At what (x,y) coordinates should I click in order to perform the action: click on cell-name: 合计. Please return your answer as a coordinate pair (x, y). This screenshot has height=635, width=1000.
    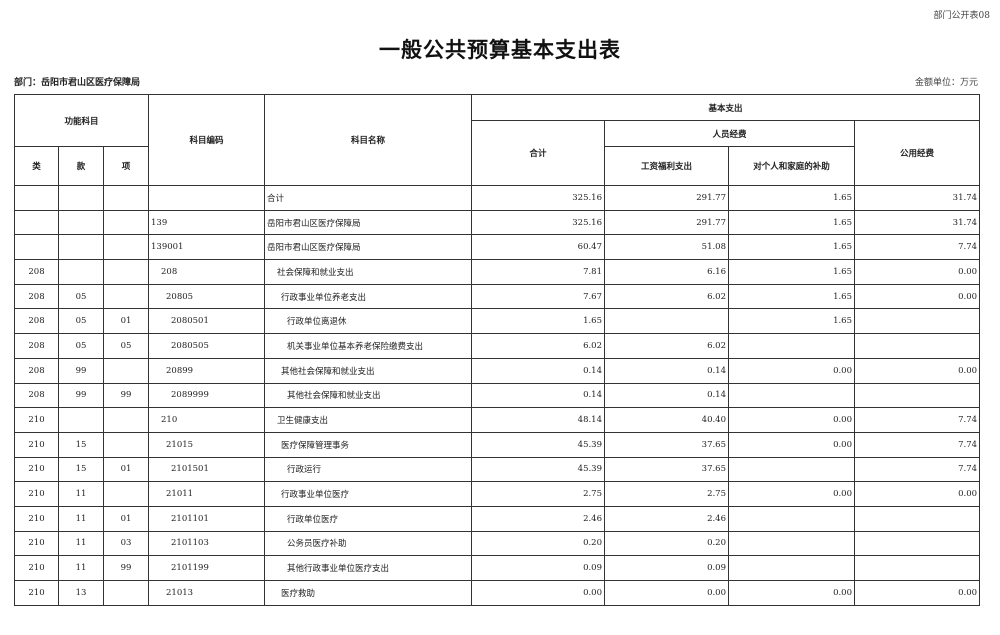
    Looking at the image, I should click on (368, 198).